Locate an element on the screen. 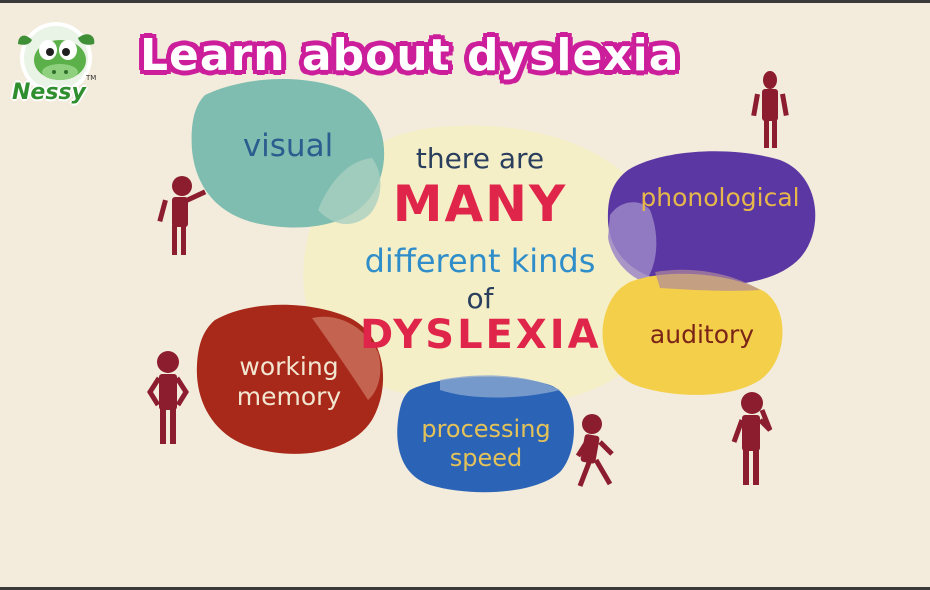 This screenshot has width=930, height=590. label-working-memory-line1: working is located at coordinates (289, 366).